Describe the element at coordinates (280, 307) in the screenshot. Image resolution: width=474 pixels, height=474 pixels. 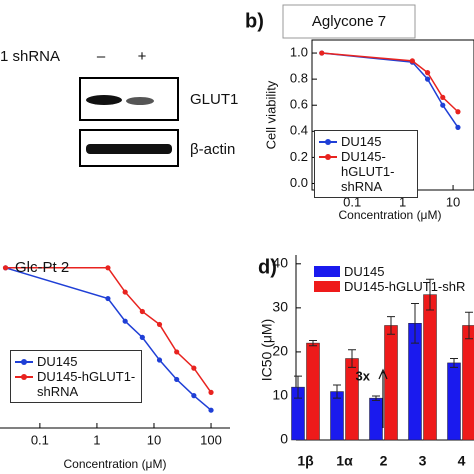
I see `y-tick-label: 30` at that location.